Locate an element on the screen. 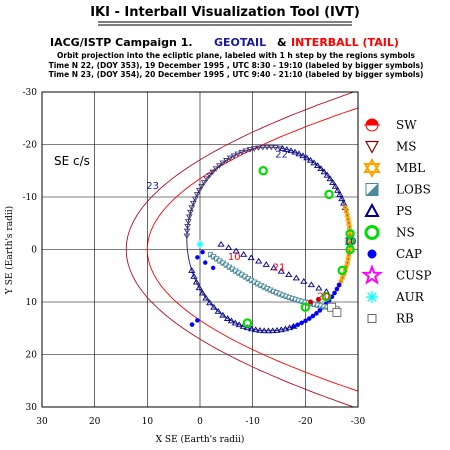  x-tick-label: 10 is located at coordinates (148, 422).